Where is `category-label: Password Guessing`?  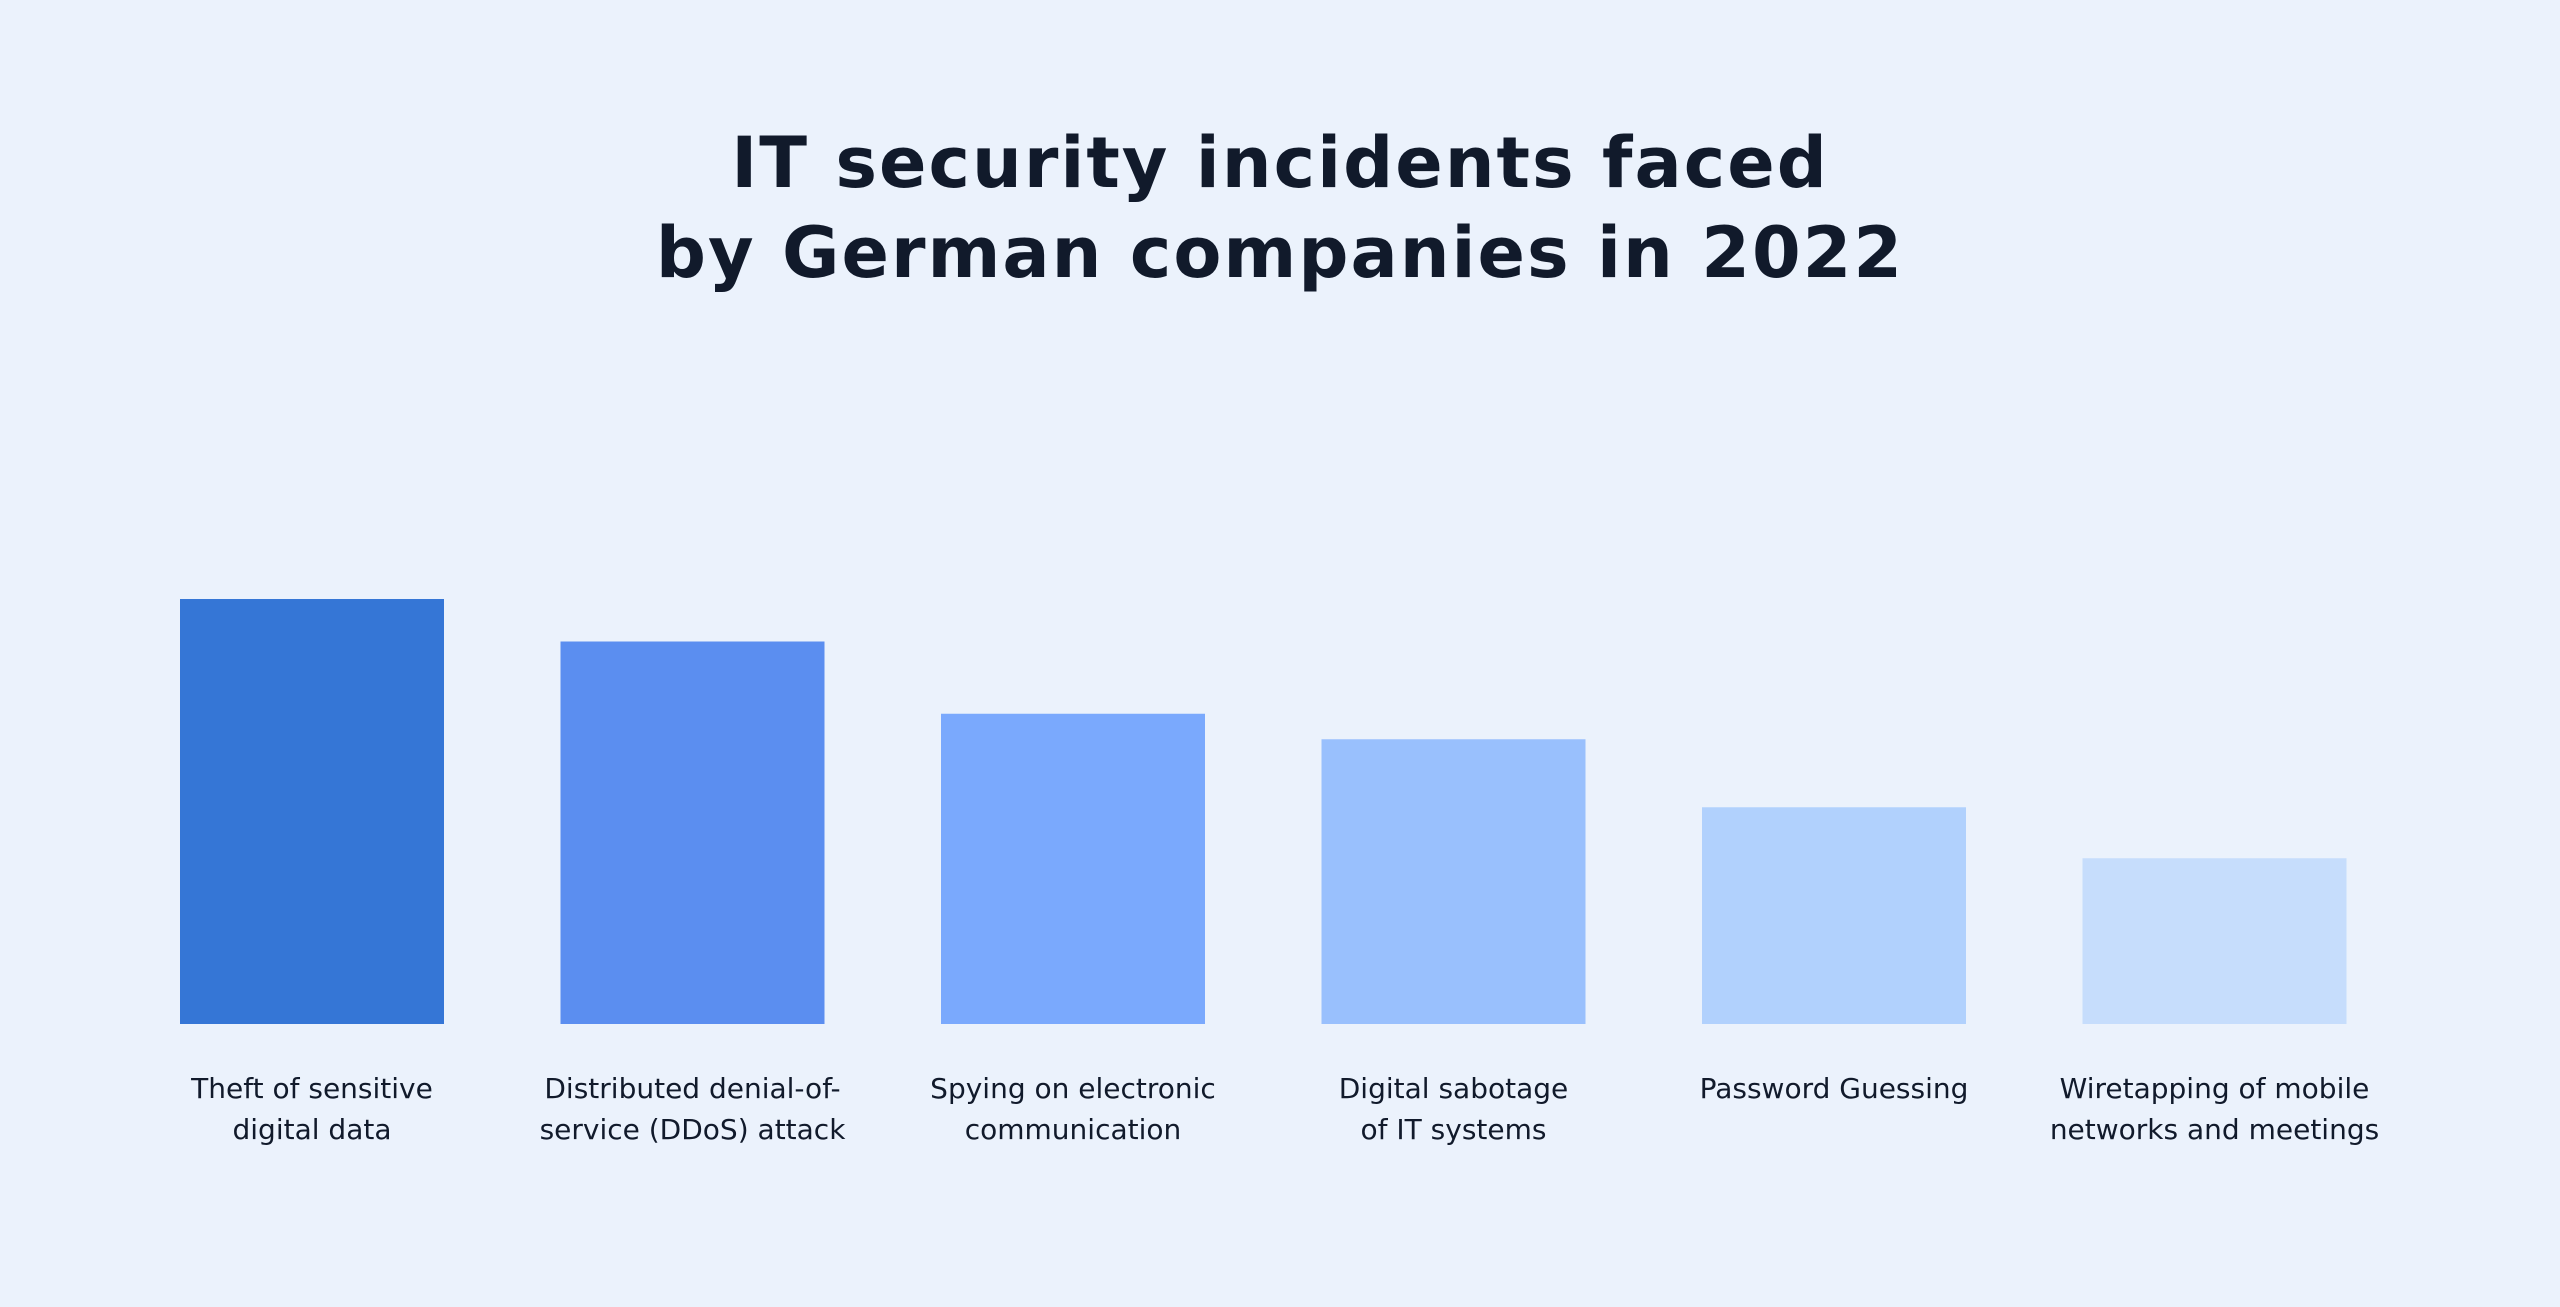 category-label: Password Guessing is located at coordinates (1834, 1088).